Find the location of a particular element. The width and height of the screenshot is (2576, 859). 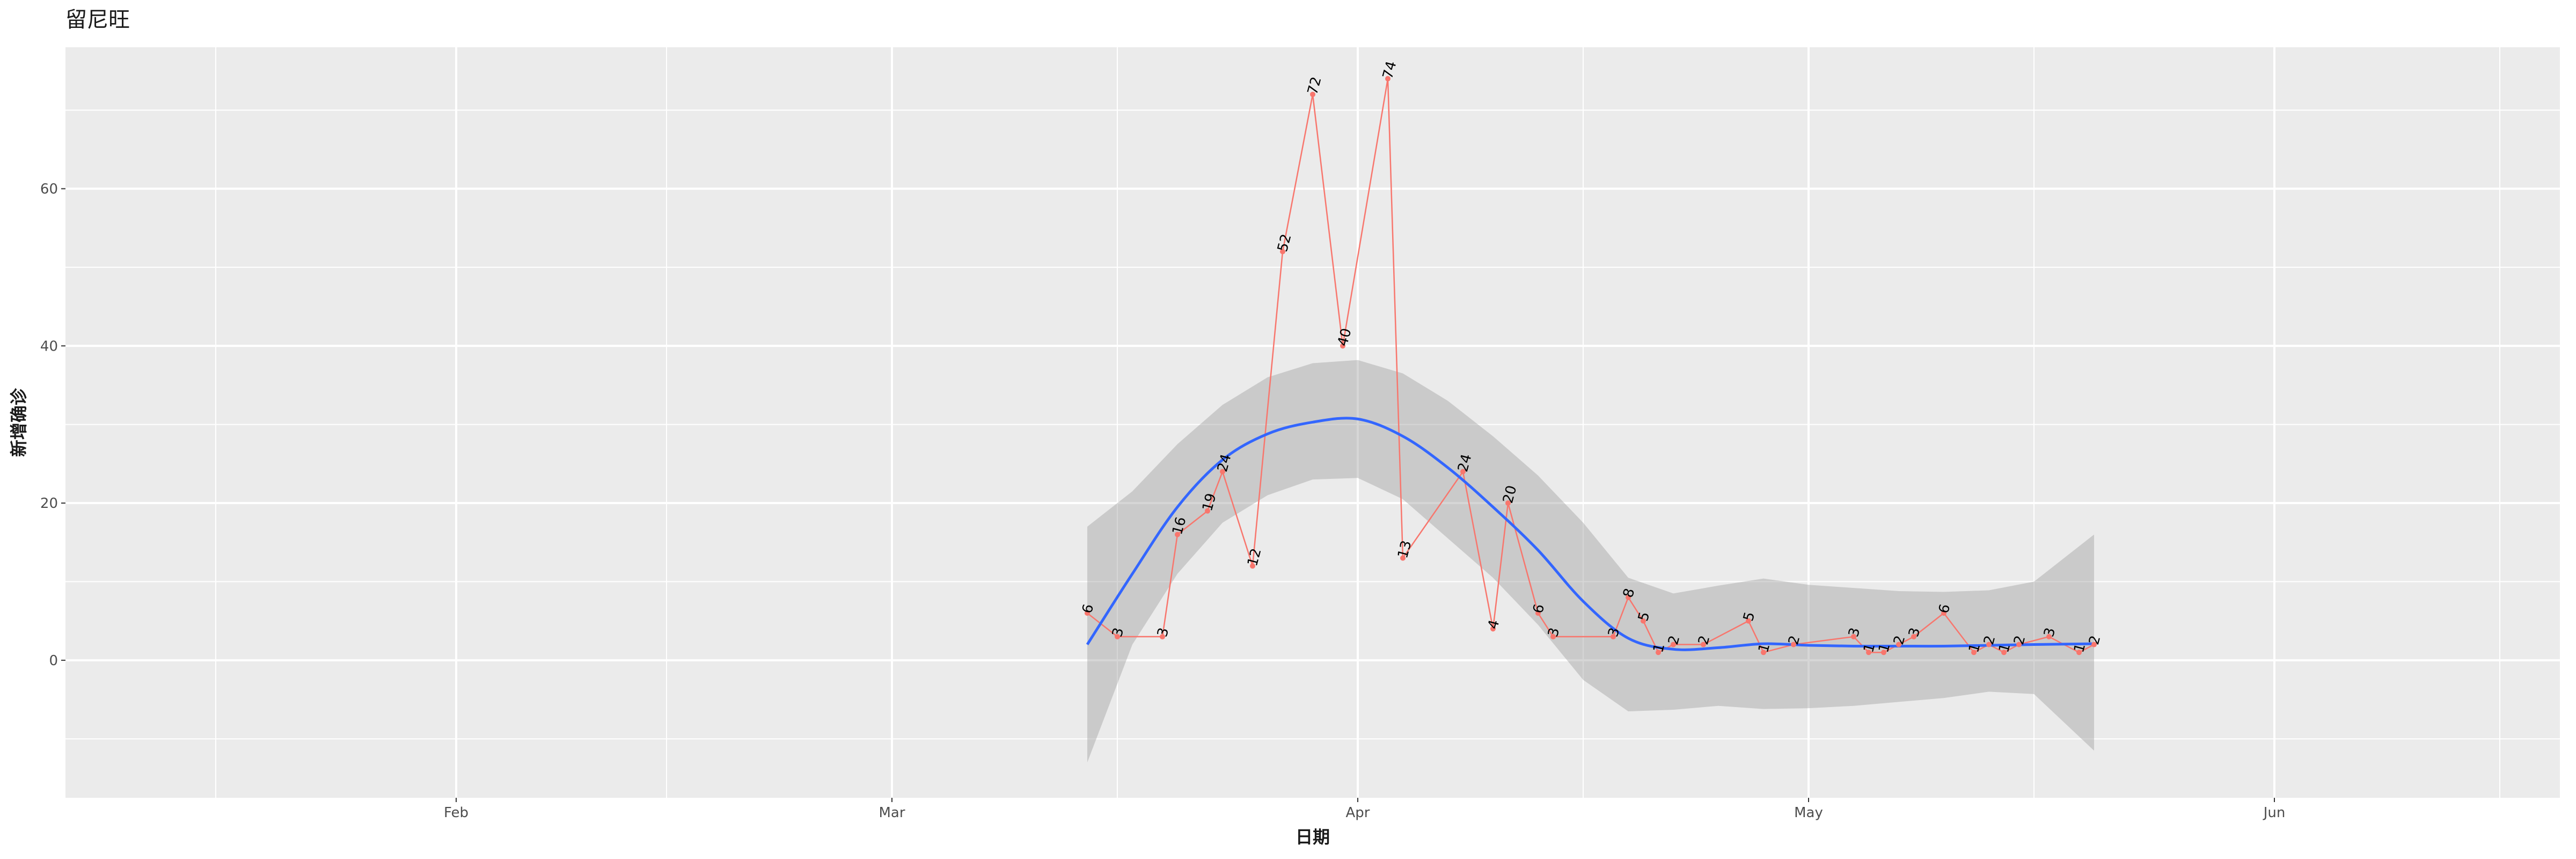

chart-title: 留尼旺 is located at coordinates (97, 20).